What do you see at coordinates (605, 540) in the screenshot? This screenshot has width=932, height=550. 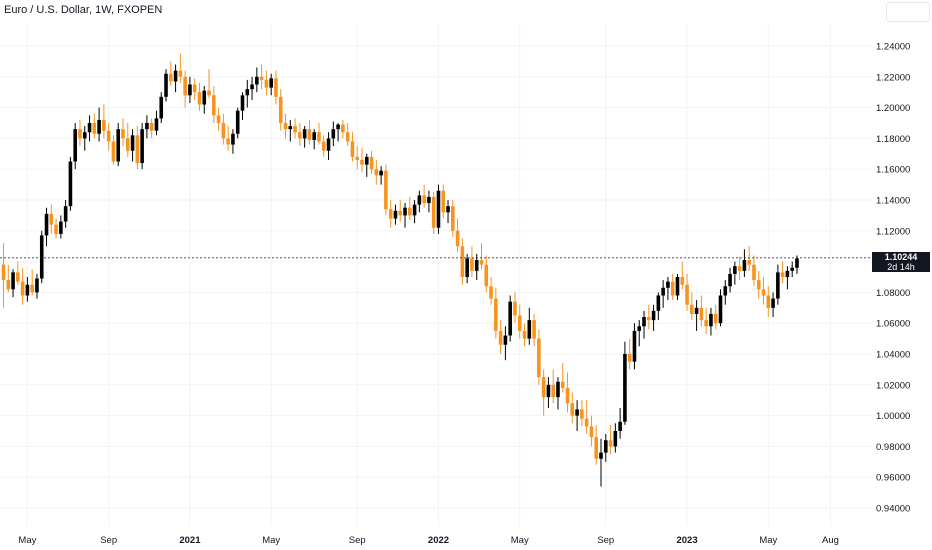 I see `x-tick-label: Sep` at bounding box center [605, 540].